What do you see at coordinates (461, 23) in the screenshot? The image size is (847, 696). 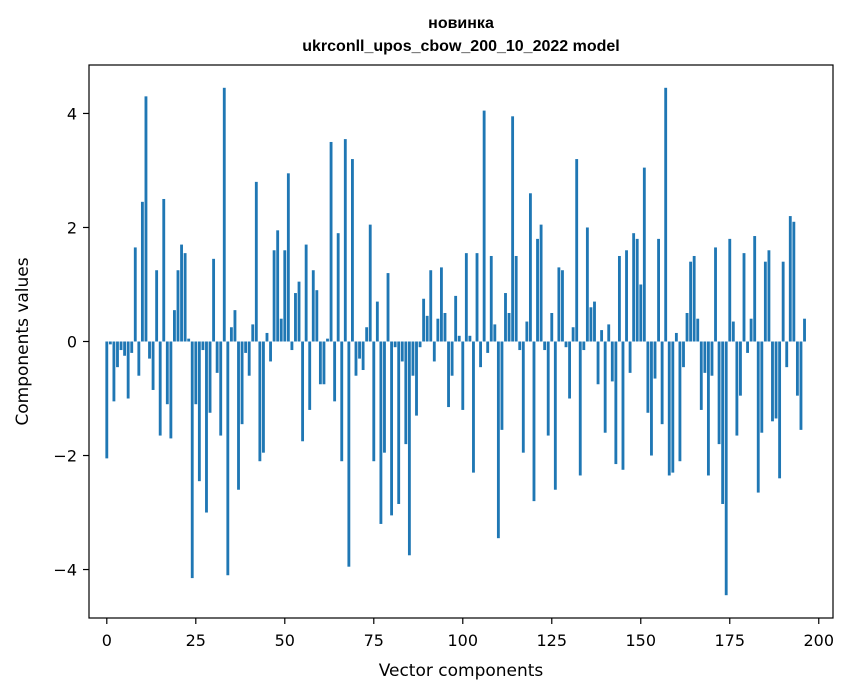 I see `chart-title: новинка` at bounding box center [461, 23].